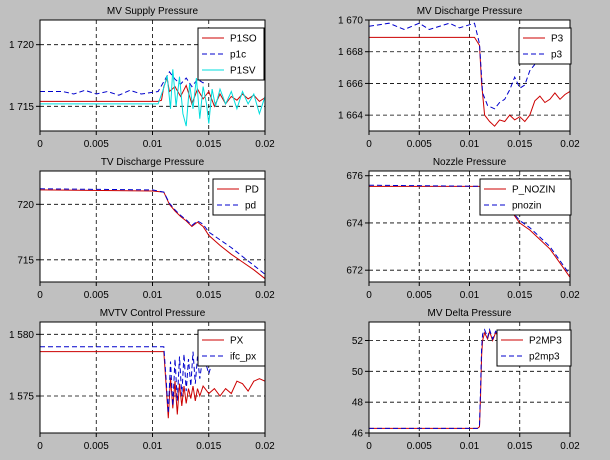  I want to click on tick-label-y: 46, so click(358, 434).